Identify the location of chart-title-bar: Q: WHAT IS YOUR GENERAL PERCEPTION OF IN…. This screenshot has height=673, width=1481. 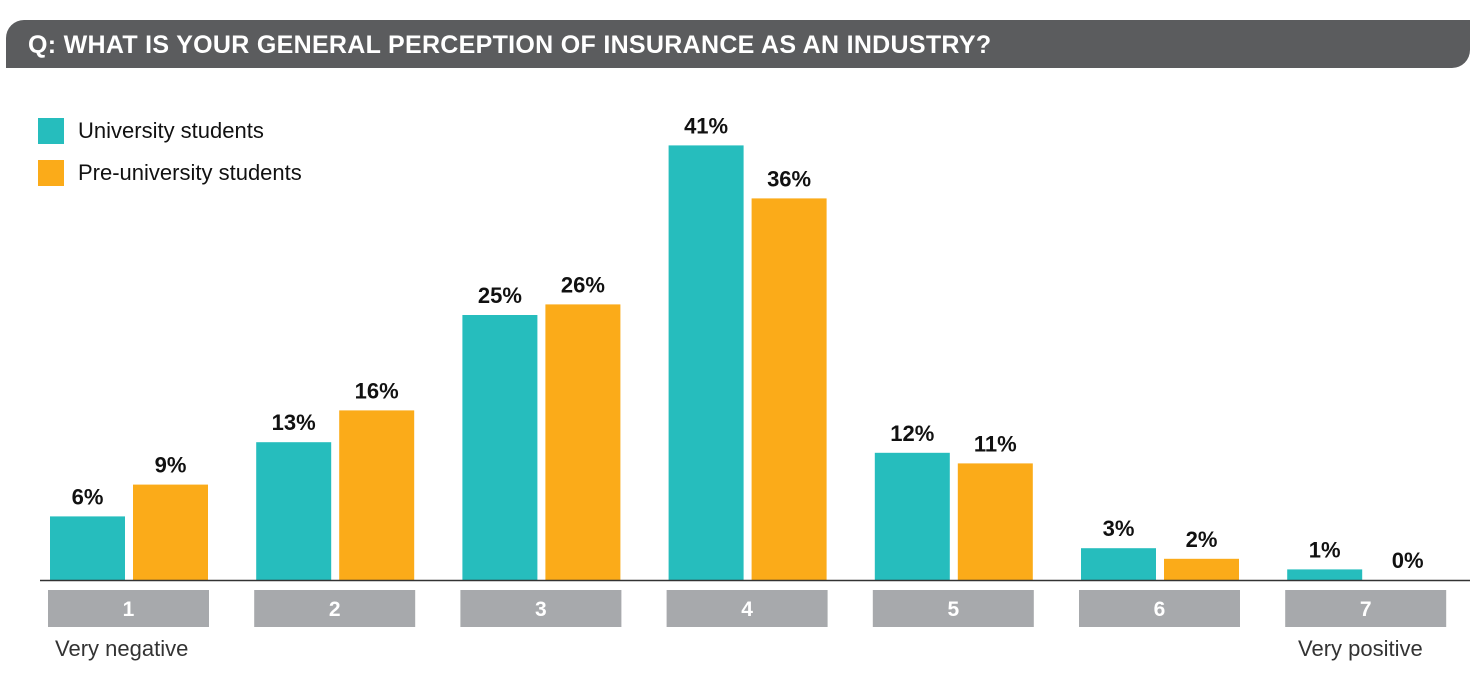
(738, 44).